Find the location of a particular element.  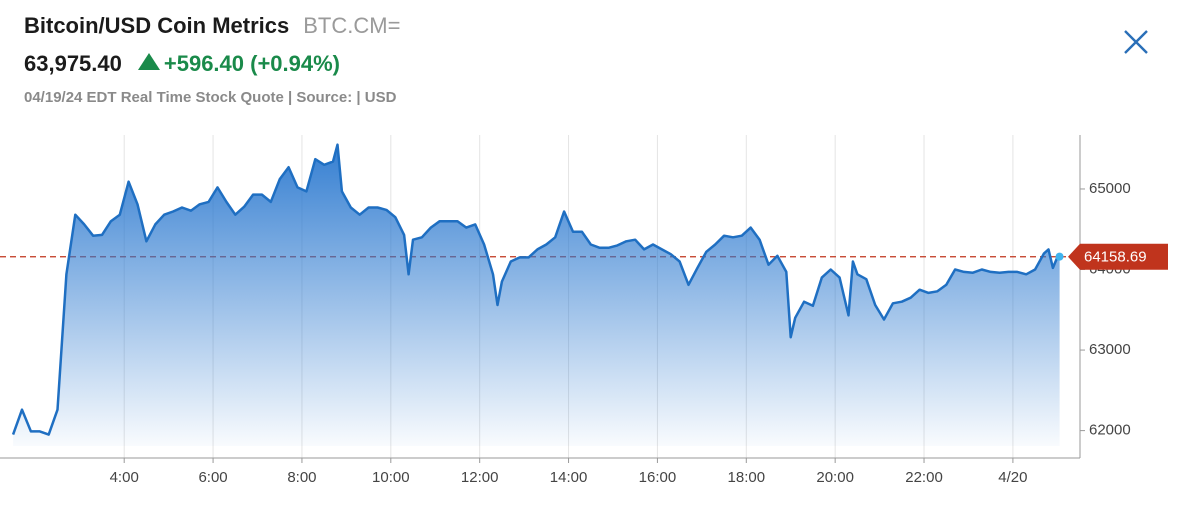

last-point is located at coordinates (1059, 256).